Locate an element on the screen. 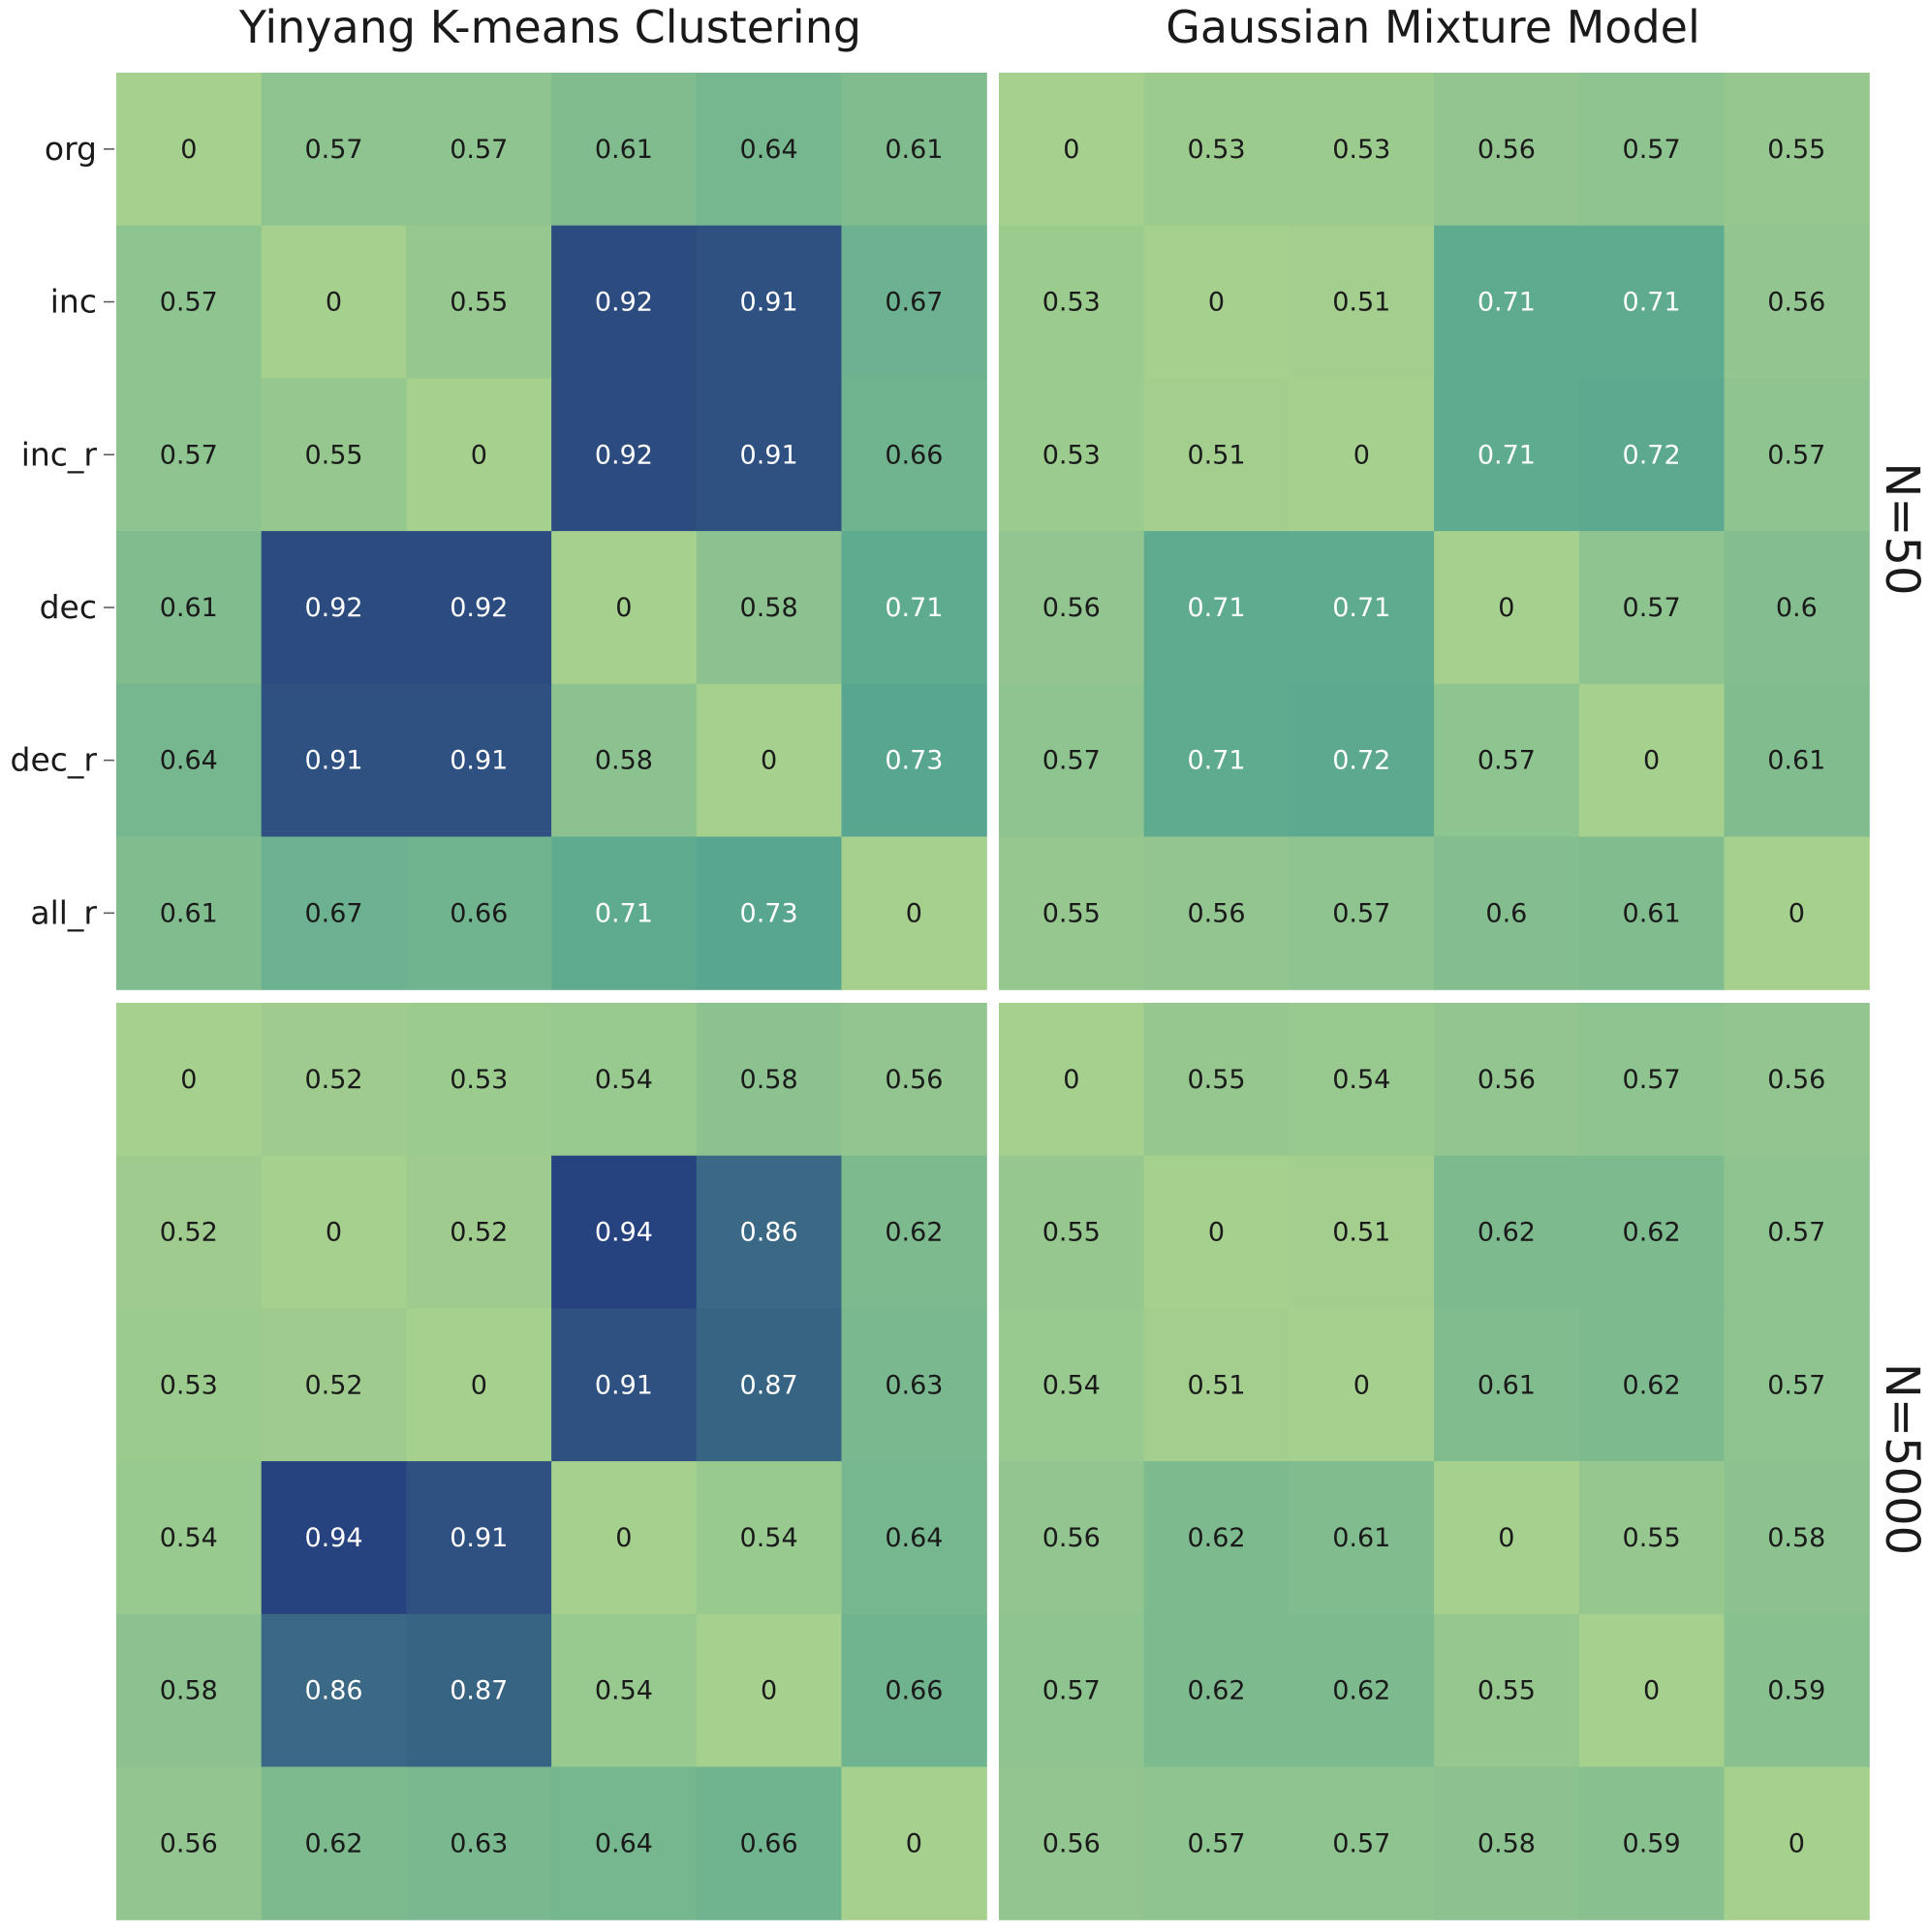  y-tick-label: inc is located at coordinates (73, 302).